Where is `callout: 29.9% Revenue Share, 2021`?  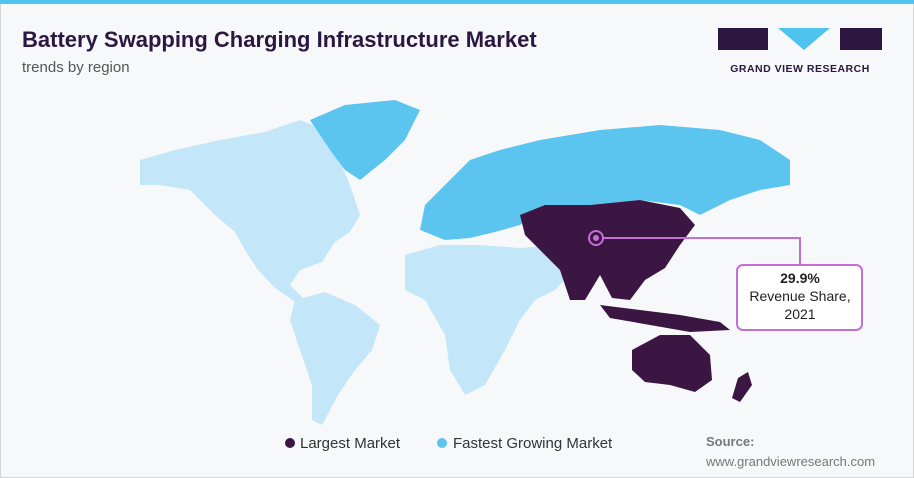 callout: 29.9% Revenue Share, 2021 is located at coordinates (725, 280).